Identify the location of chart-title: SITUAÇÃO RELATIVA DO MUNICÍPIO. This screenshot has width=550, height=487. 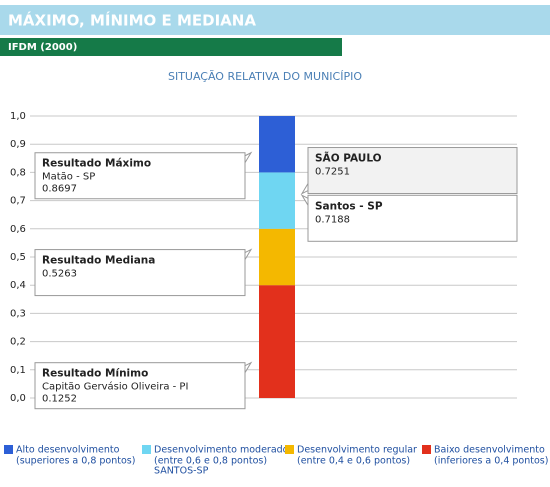
(265, 76).